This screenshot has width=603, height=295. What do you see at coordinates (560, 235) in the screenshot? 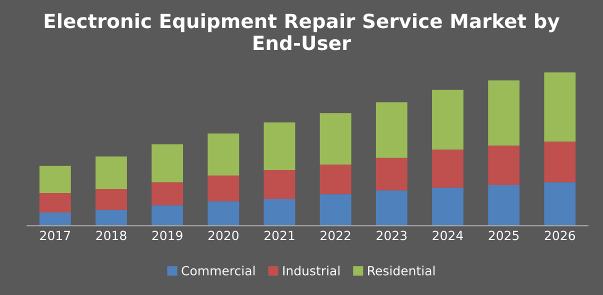
I see `x-tick-label: 2026` at bounding box center [560, 235].